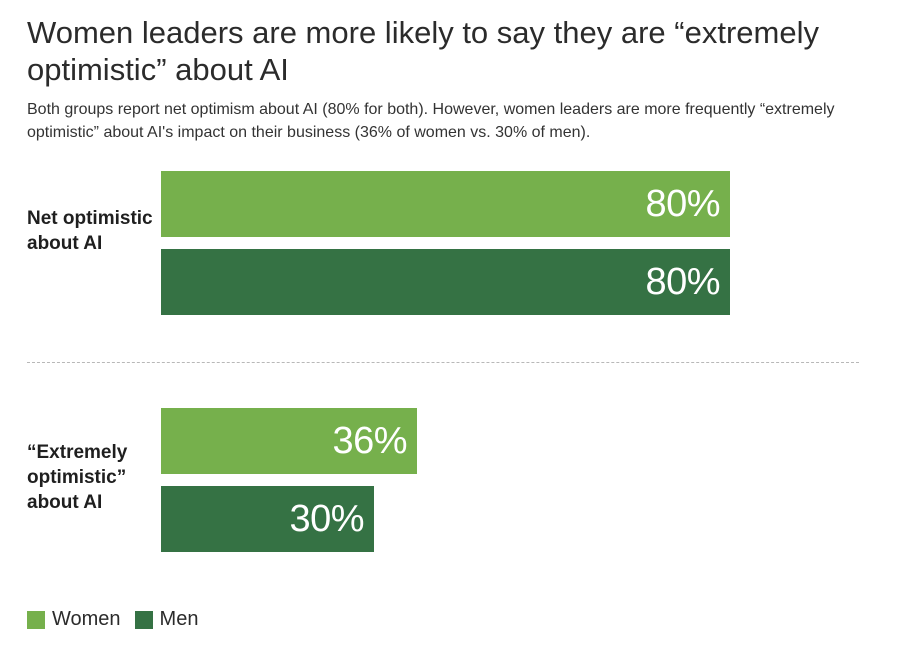  I want to click on bar-men-net-optimistic: 80%, so click(445, 282).